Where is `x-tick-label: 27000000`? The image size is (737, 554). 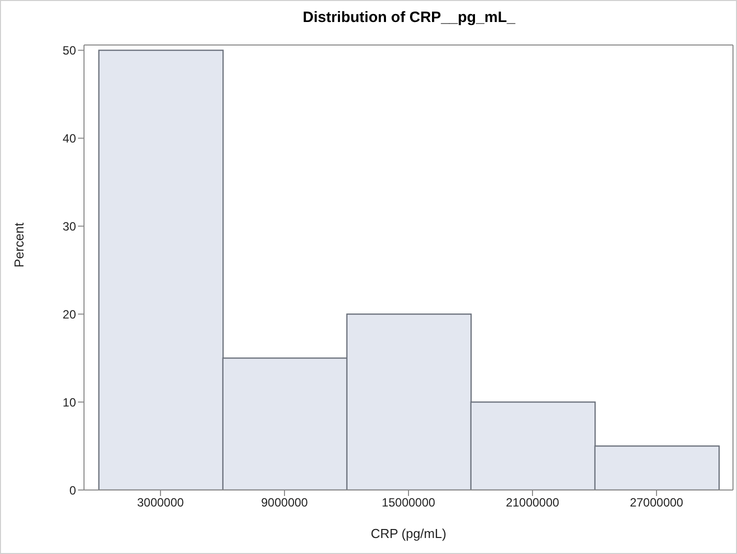 x-tick-label: 27000000 is located at coordinates (657, 503).